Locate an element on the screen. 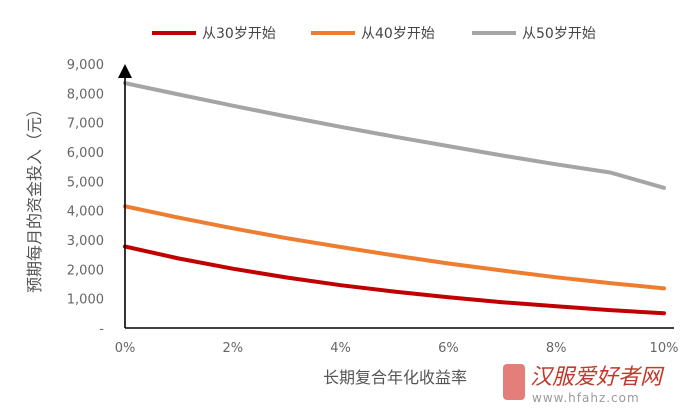 This screenshot has width=698, height=414. y-tick-label: 1,000 is located at coordinates (85, 300).